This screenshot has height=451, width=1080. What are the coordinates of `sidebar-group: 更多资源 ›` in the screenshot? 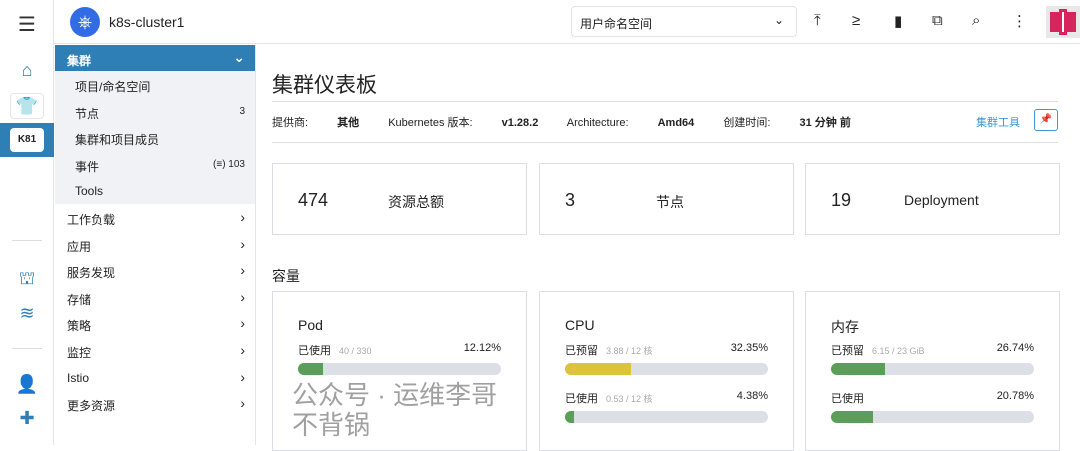 It's located at (155, 403).